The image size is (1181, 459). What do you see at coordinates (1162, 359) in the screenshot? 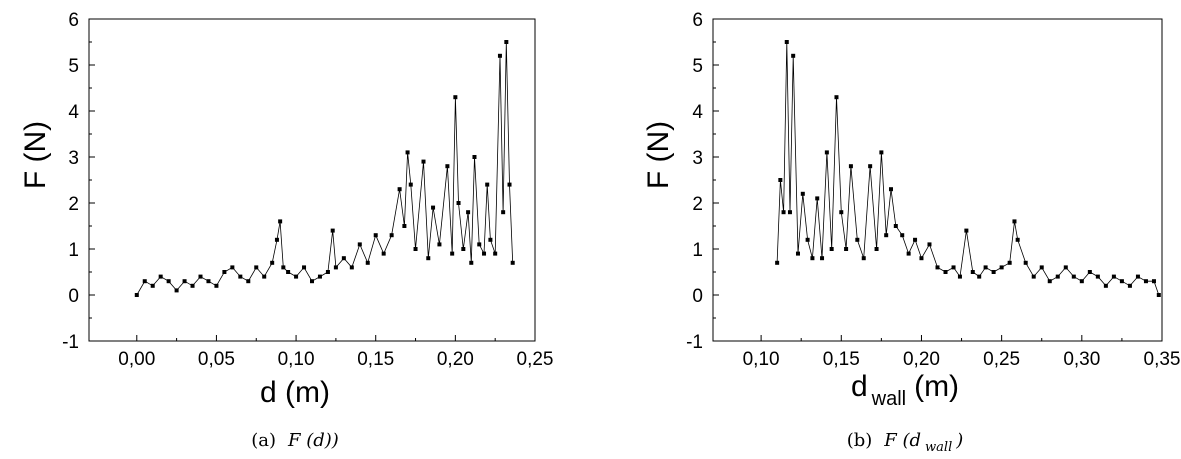
I see `x-tick-label: 0,35` at bounding box center [1162, 359].